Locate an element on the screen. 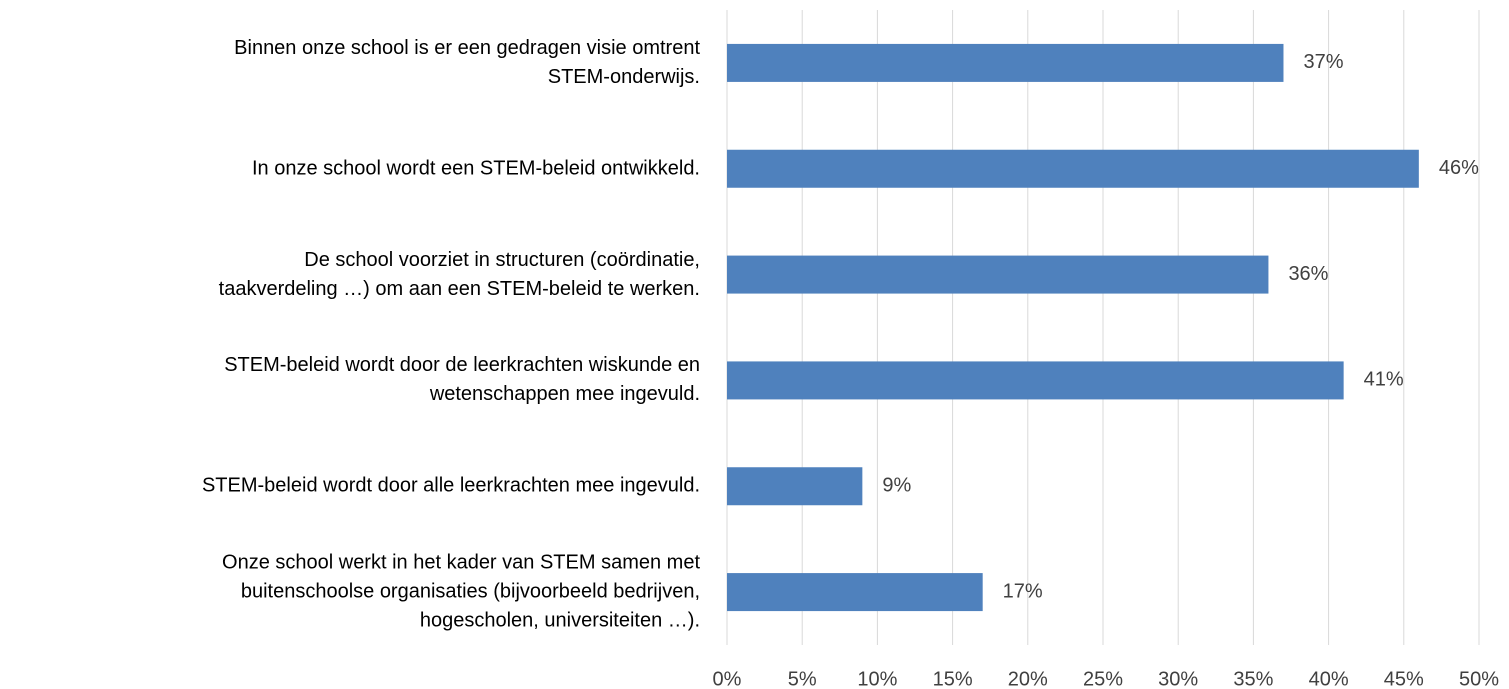 The height and width of the screenshot is (689, 1509). x-tick-label: 5% is located at coordinates (802, 678).